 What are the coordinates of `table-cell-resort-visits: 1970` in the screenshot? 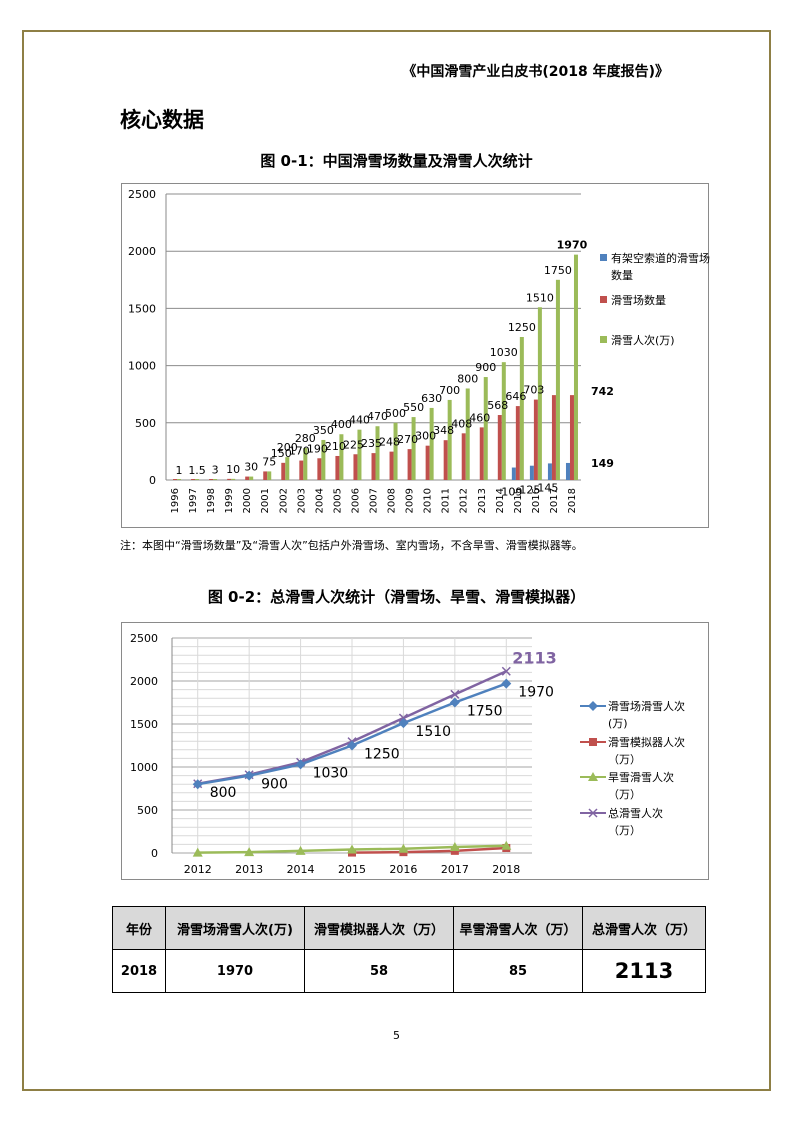 It's located at (235, 971).